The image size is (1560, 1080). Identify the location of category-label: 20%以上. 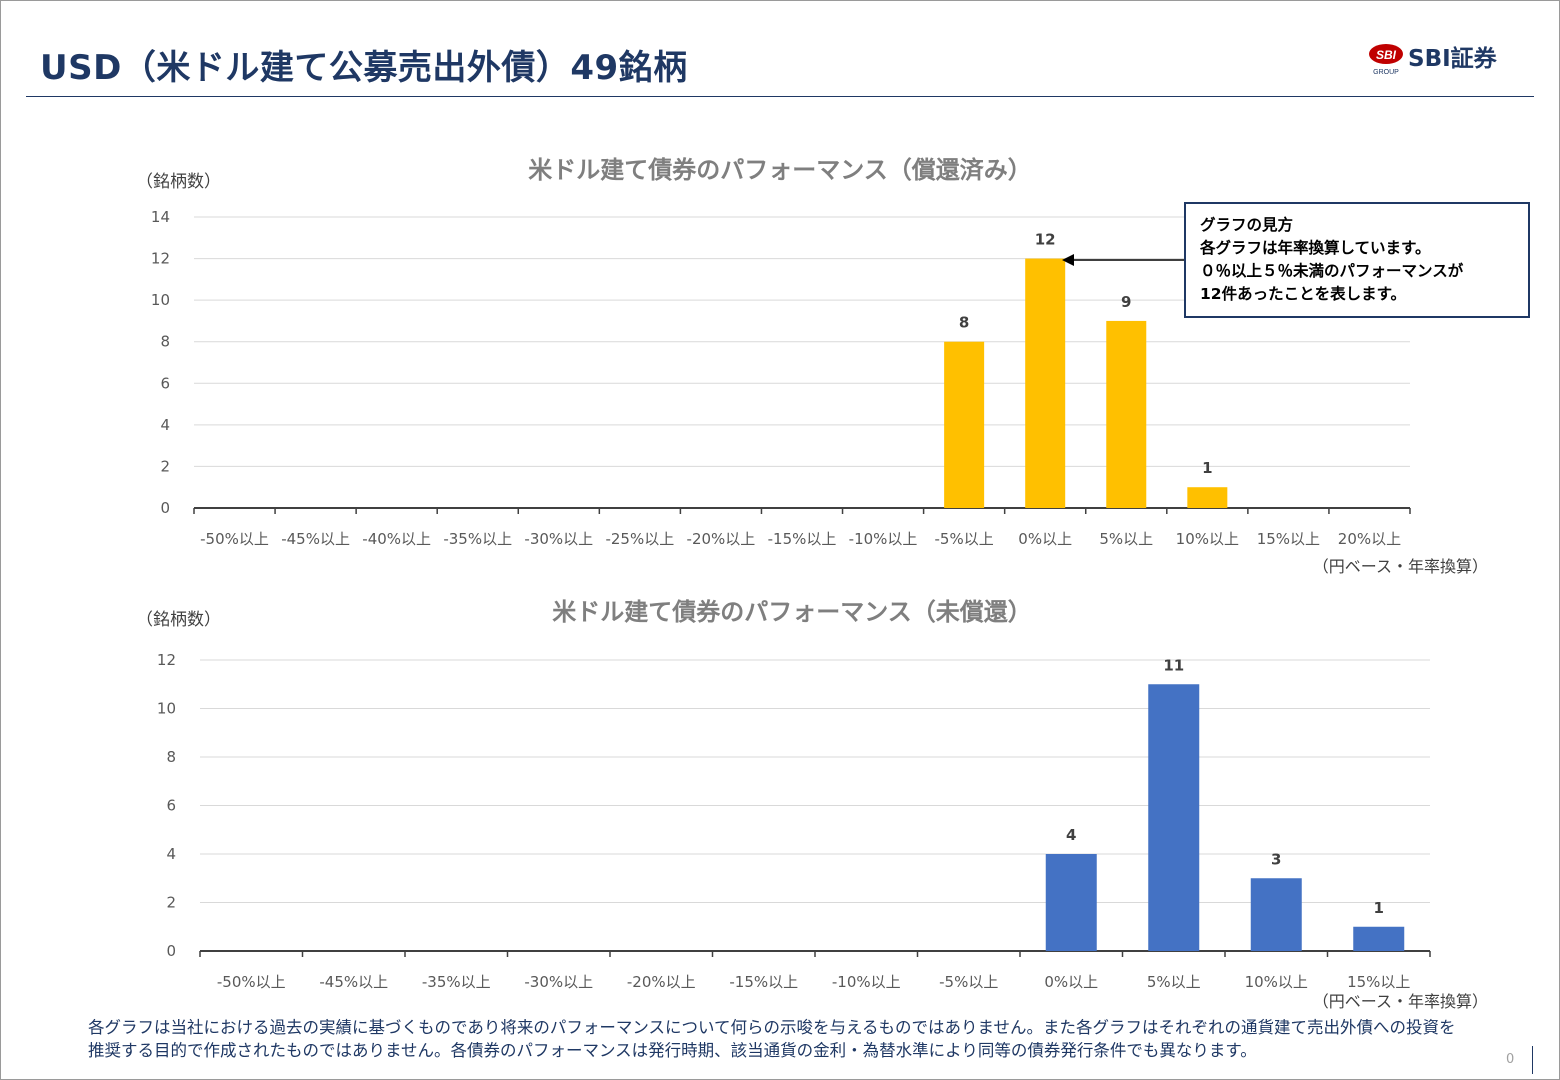
(1369, 539).